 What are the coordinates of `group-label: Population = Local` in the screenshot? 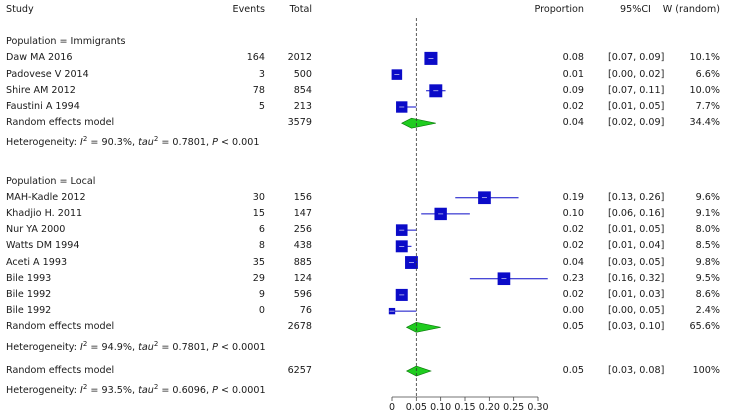 It's located at (51, 181).